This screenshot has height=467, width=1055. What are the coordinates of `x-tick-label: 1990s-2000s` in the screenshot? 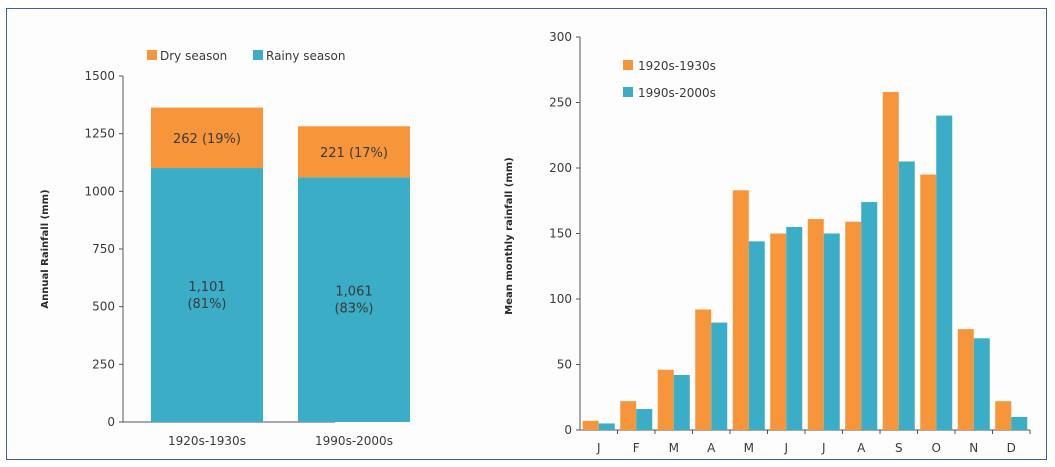 It's located at (354, 441).